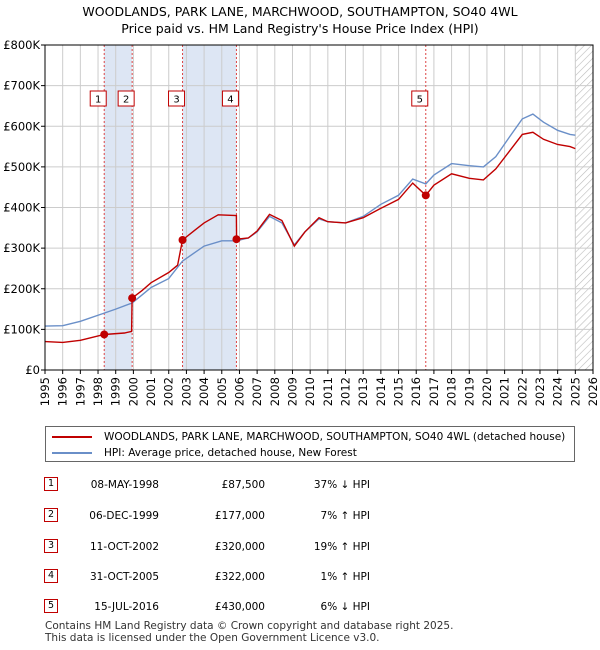 The width and height of the screenshot is (600, 650). I want to click on sale-price: £87,500, so click(243, 485).